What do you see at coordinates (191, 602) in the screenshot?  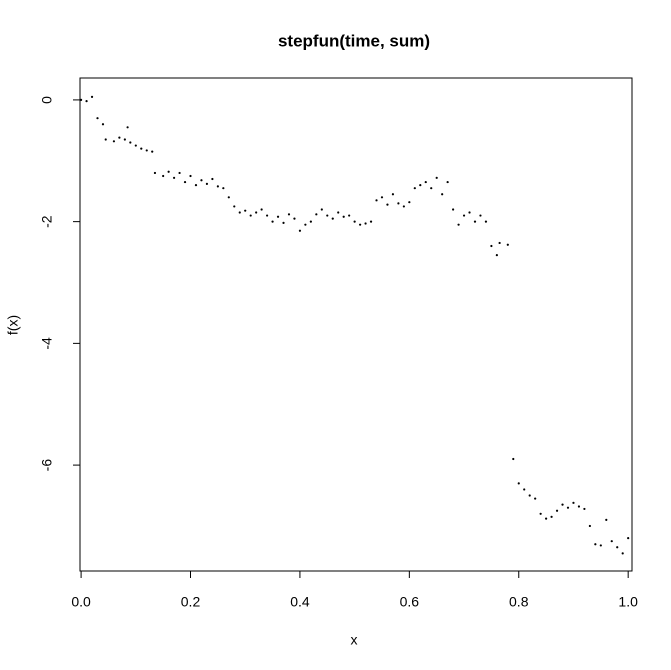 I see `x-tick-label: 0.2` at bounding box center [191, 602].